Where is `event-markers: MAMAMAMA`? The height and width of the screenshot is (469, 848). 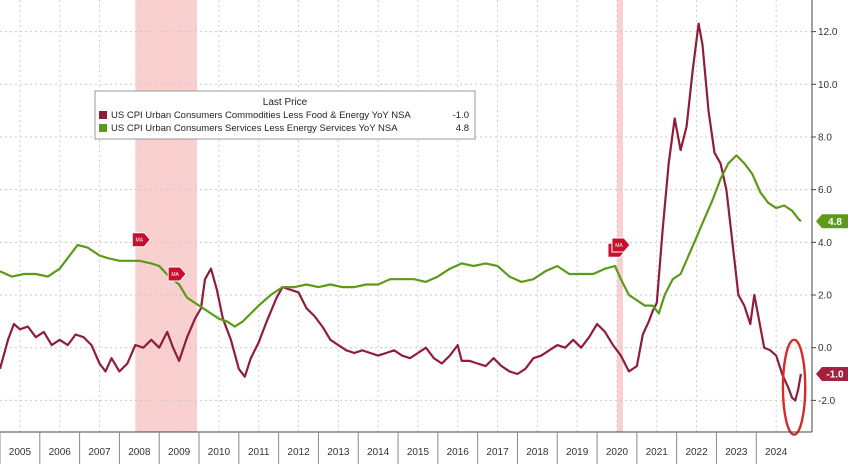
event-markers: MAMAMAMA is located at coordinates (381, 257).